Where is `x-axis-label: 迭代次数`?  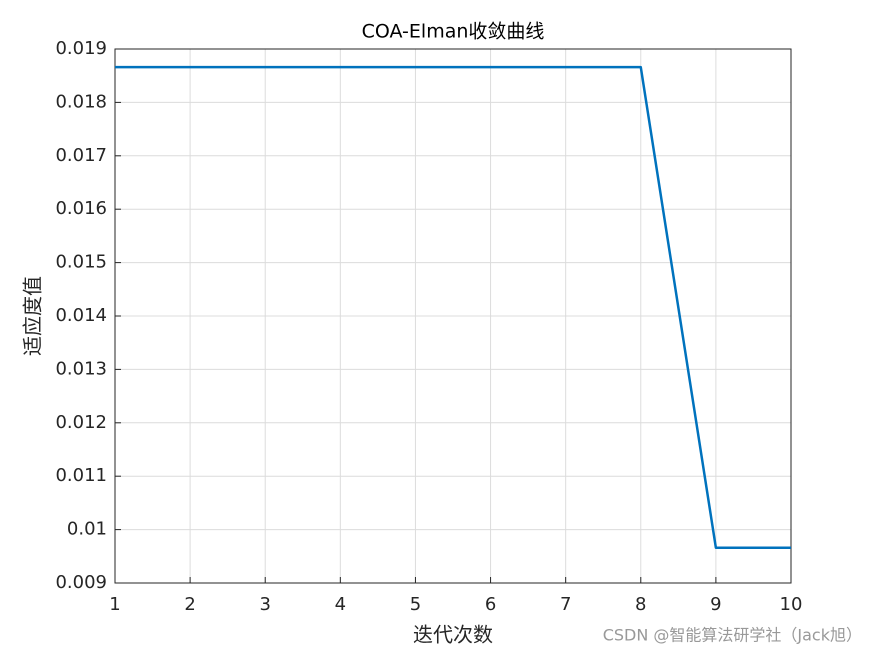 x-axis-label: 迭代次数 is located at coordinates (453, 635).